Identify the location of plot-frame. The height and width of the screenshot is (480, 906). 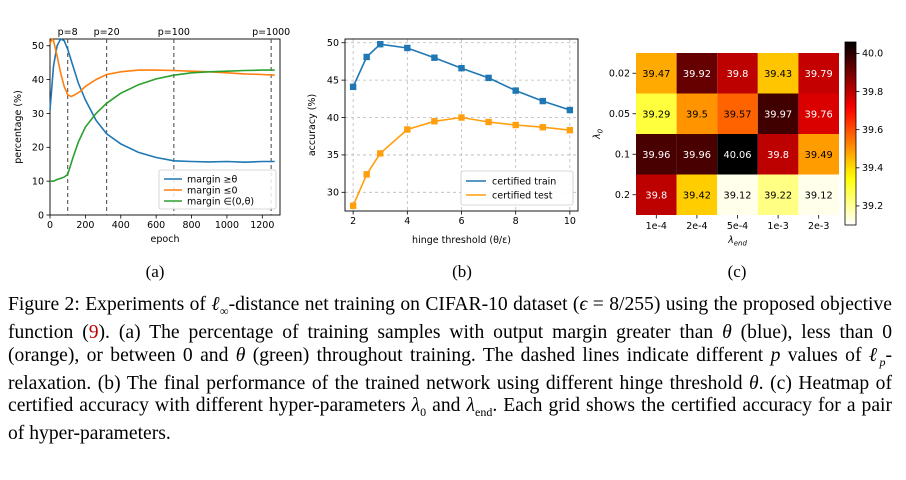
(165, 127).